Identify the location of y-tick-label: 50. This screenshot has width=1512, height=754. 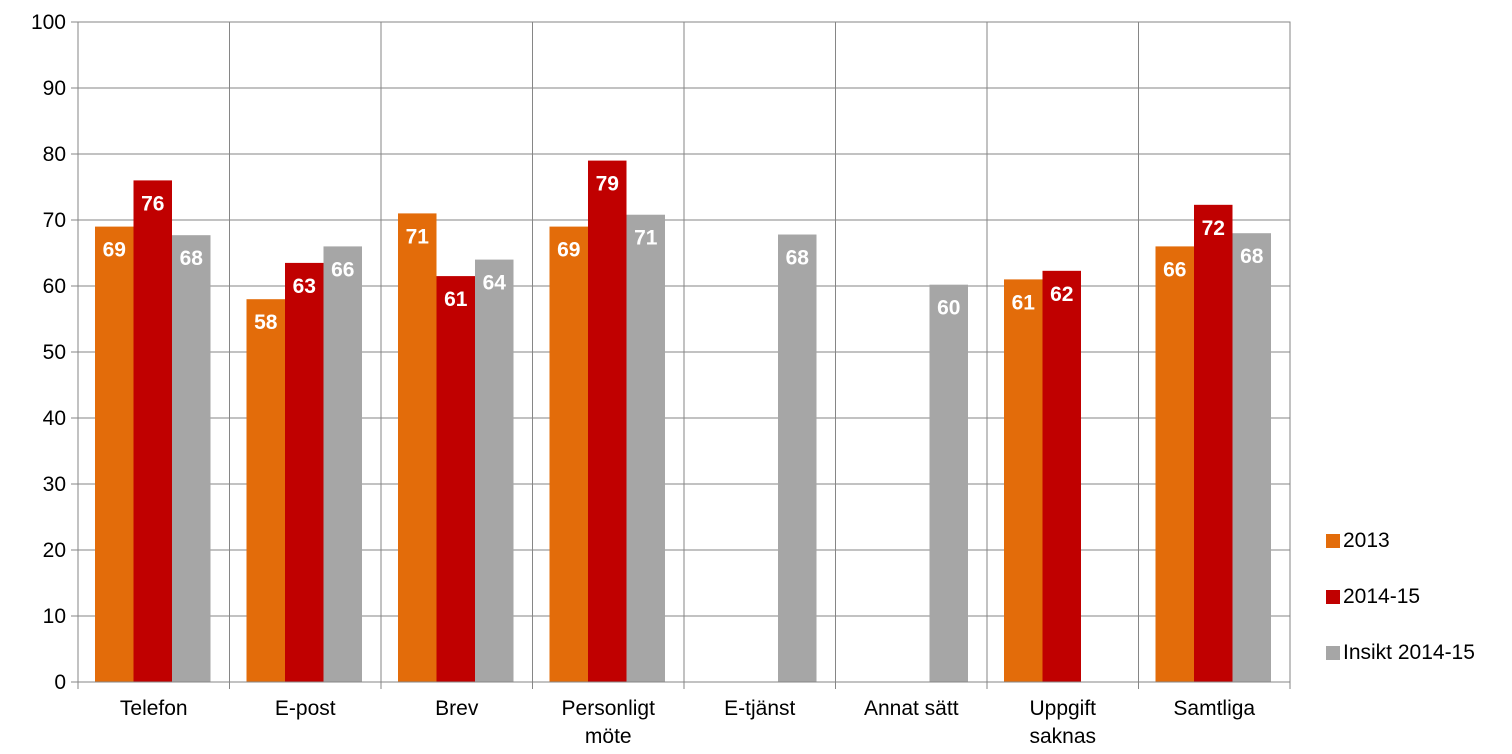
(54, 352).